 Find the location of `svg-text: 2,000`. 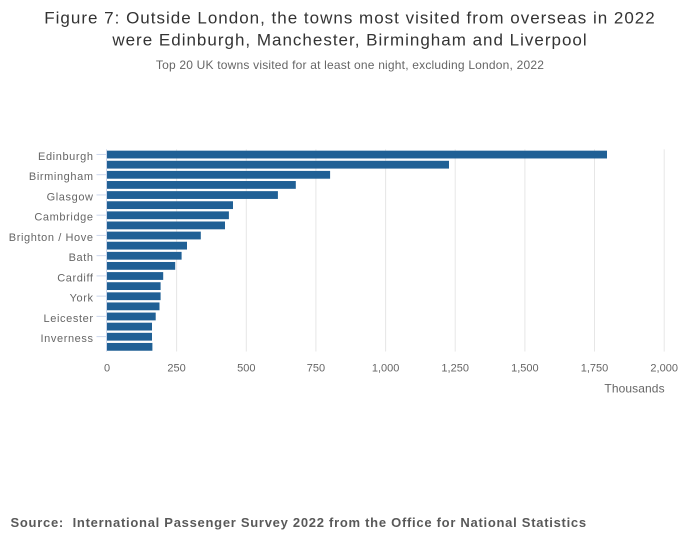

svg-text: 2,000 is located at coordinates (664, 369).